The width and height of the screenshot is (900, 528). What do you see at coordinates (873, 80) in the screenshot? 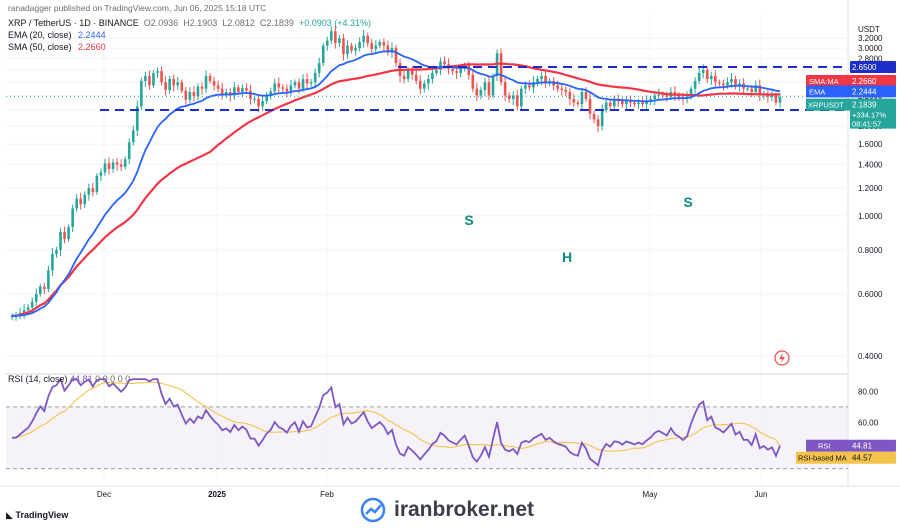
I see `sma-axis-tag-value: 2.2660` at bounding box center [873, 80].